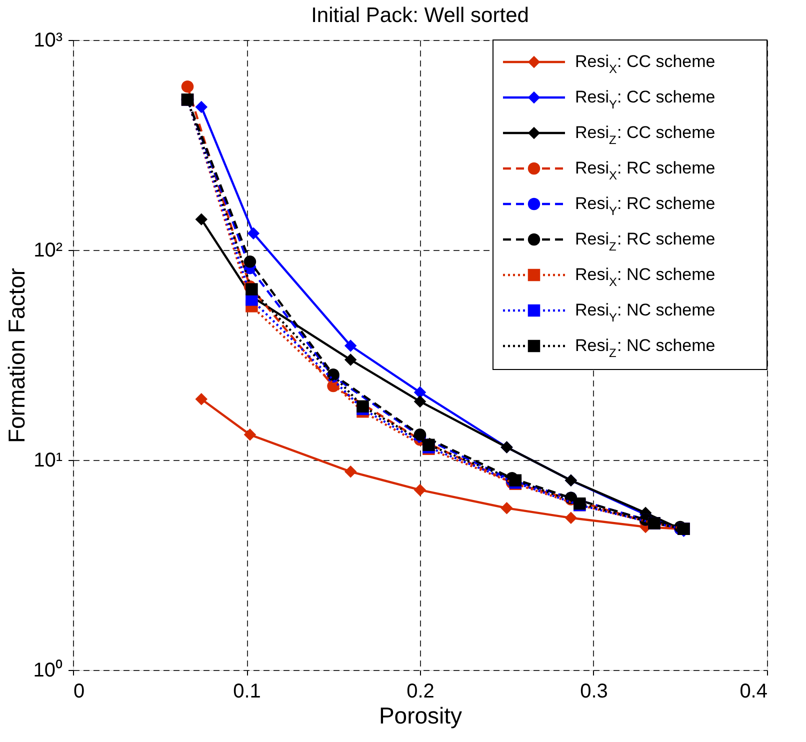 The width and height of the screenshot is (806, 742). Describe the element at coordinates (420, 15) in the screenshot. I see `chart-title: Initial Pack: Well sorted` at that location.